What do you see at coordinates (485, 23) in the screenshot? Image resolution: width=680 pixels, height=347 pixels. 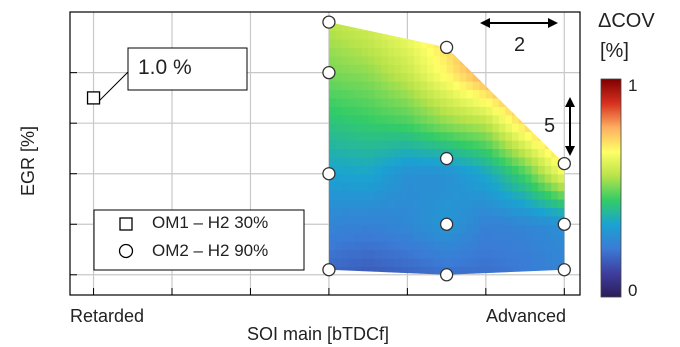 I see `x-step-arrowhead-left` at bounding box center [485, 23].